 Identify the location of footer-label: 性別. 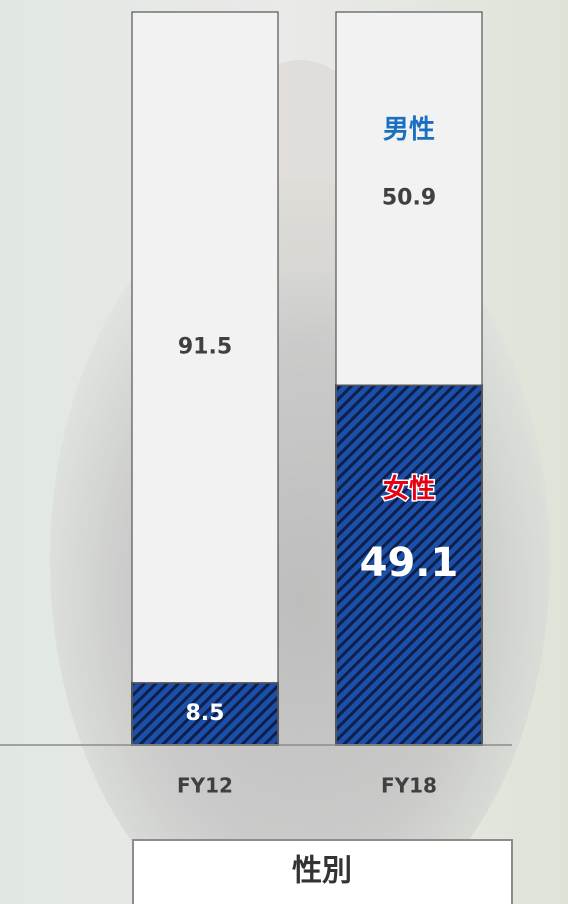
(322, 871).